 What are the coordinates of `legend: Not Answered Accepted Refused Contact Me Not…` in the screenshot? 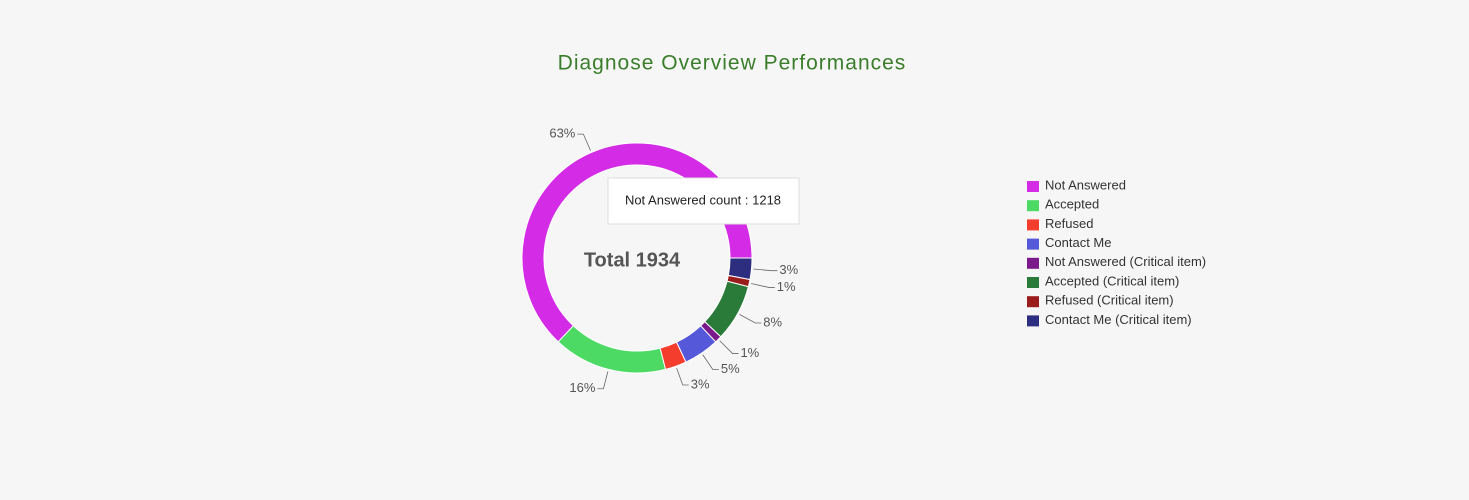 It's located at (1116, 252).